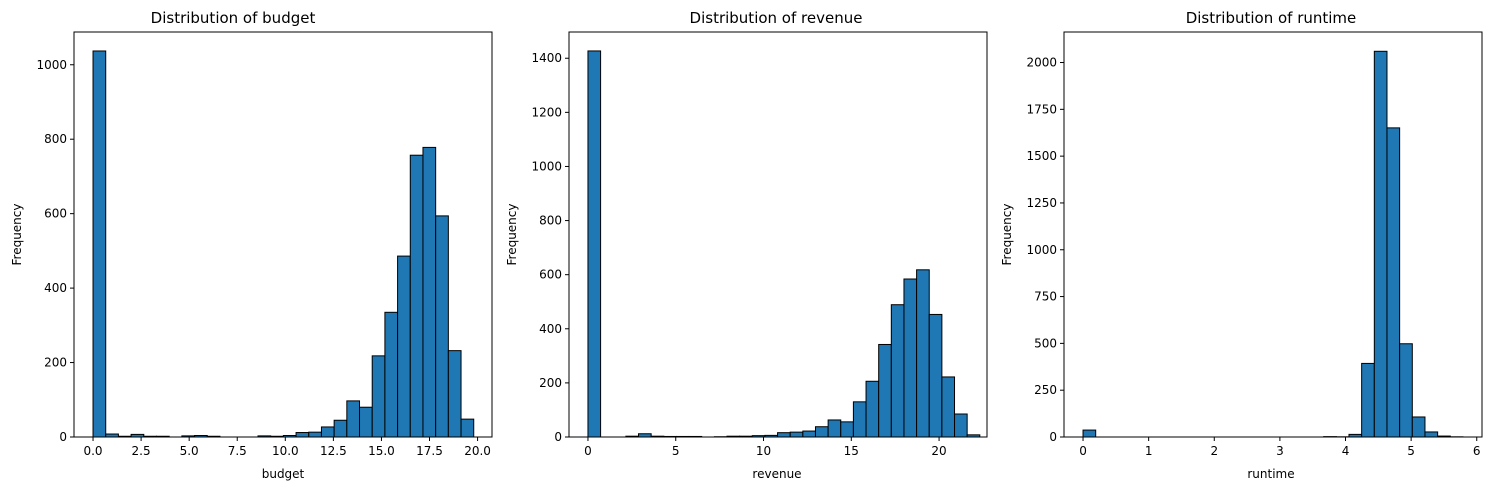  Describe the element at coordinates (546, 112) in the screenshot. I see `y-tick-label: 1200` at that location.